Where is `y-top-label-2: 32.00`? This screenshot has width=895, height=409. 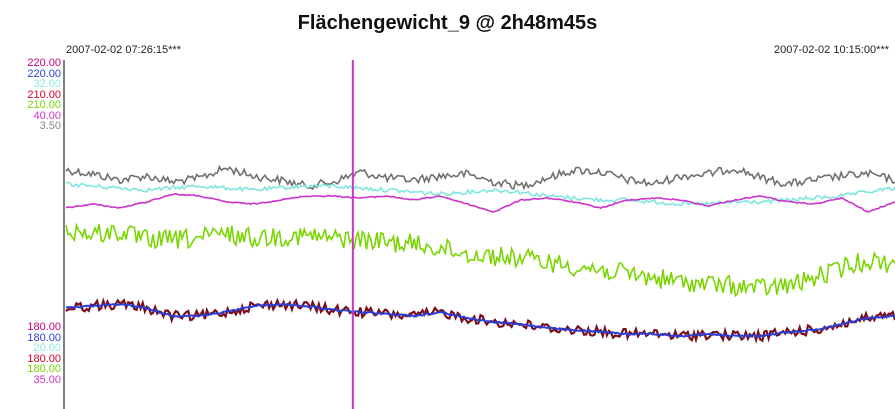
y-top-label-2: 32.00 is located at coordinates (47, 84).